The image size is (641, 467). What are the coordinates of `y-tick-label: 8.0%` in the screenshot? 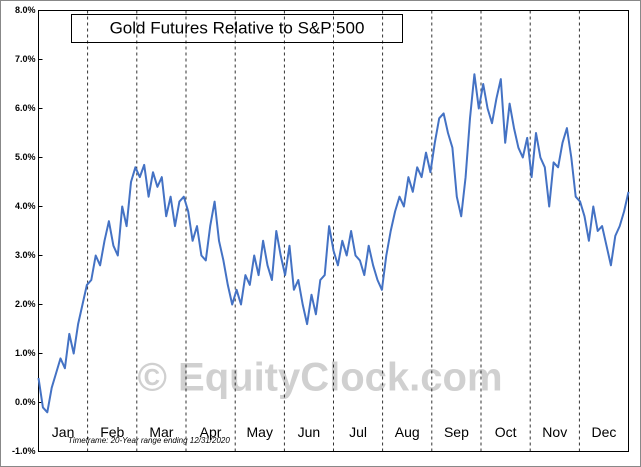 It's located at (25, 10).